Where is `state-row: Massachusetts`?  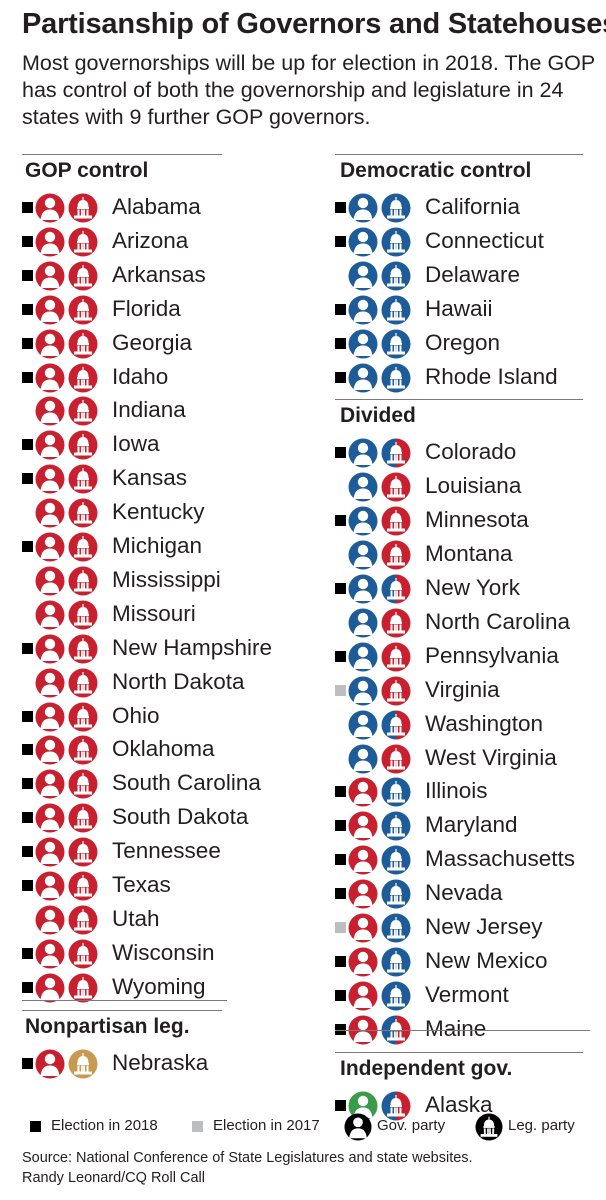 state-row: Massachusetts is located at coordinates (465, 859).